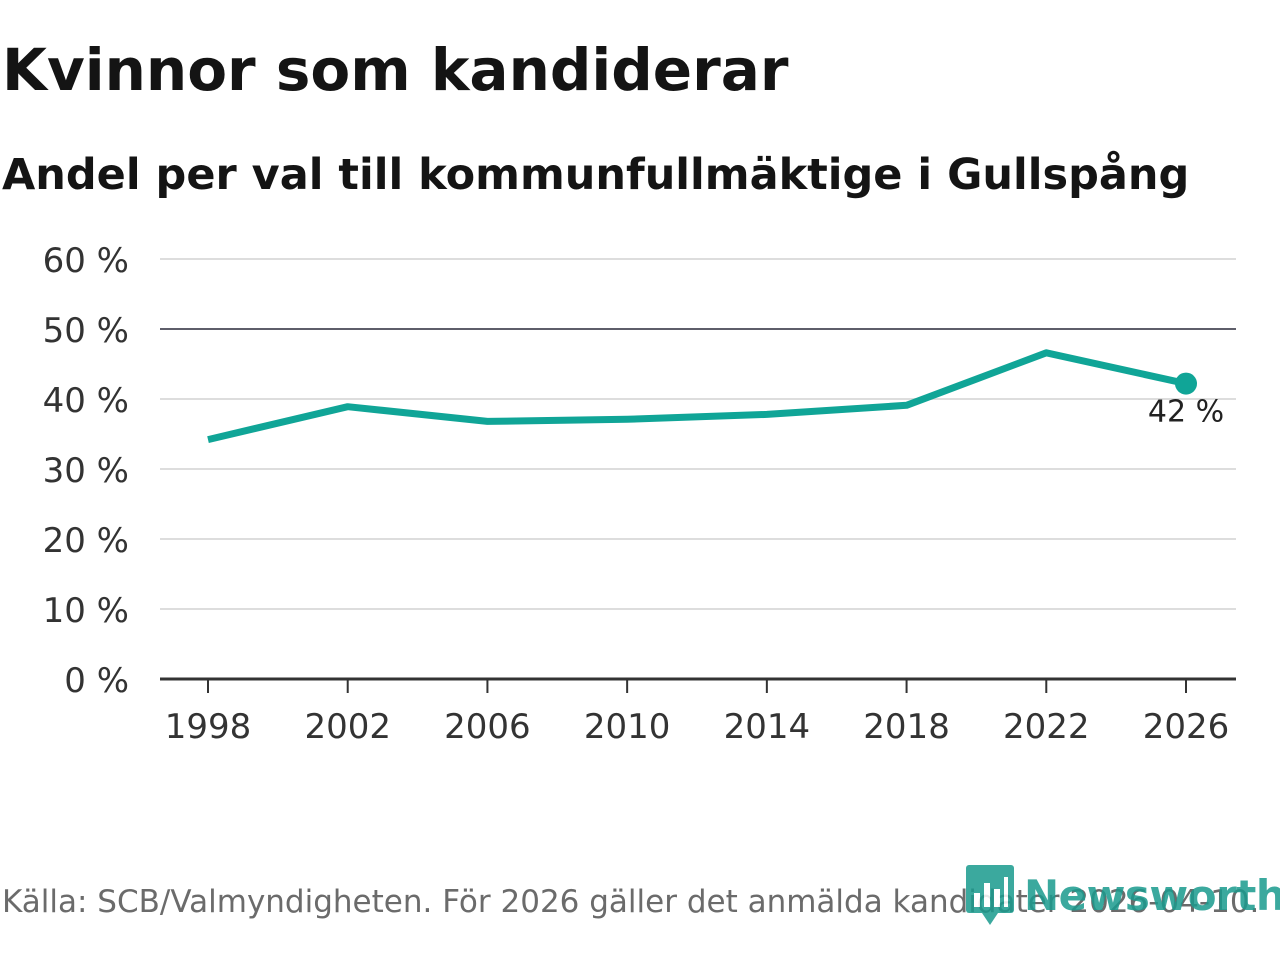 The height and width of the screenshot is (960, 1280). Describe the element at coordinates (208, 727) in the screenshot. I see `x-tick-label: 1998` at that location.